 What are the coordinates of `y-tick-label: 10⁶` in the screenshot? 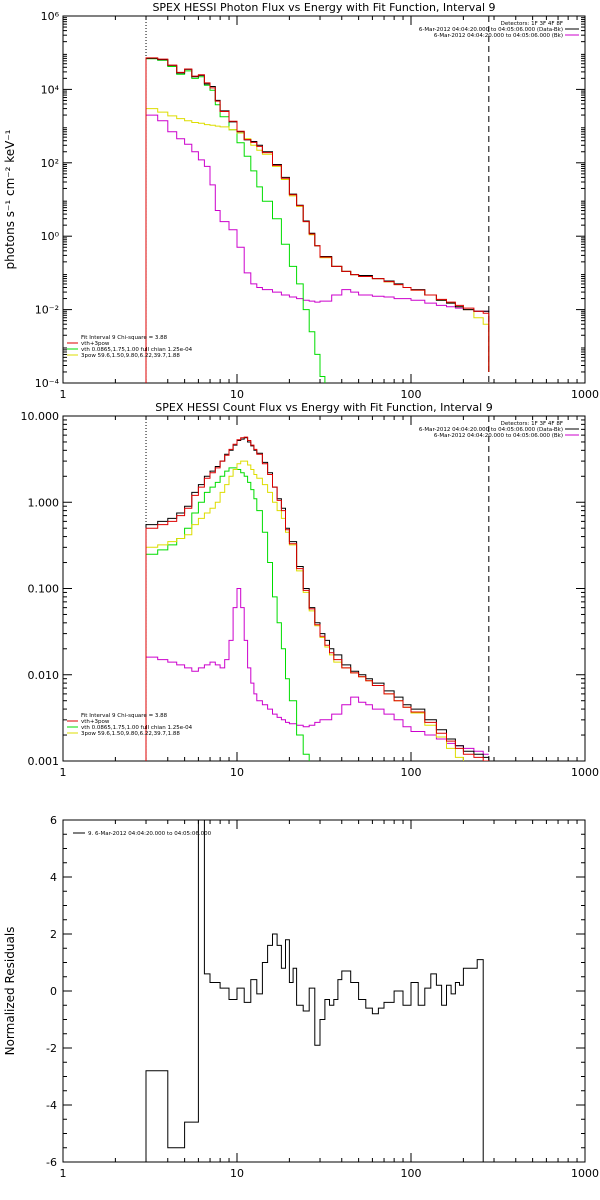 It's located at (50, 16).